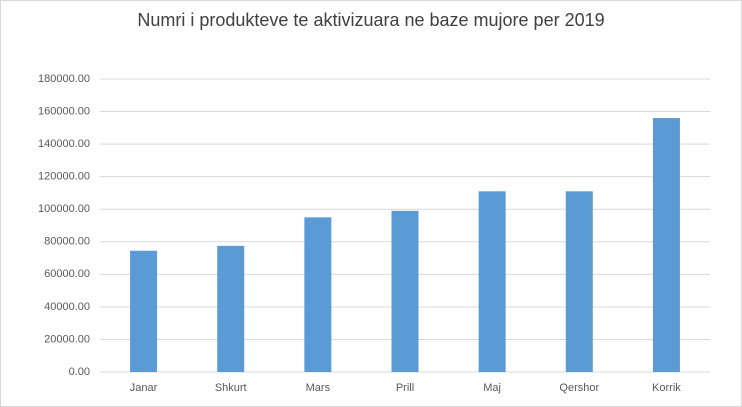 The width and height of the screenshot is (742, 407). I want to click on x-tick-label: Mars, so click(318, 388).